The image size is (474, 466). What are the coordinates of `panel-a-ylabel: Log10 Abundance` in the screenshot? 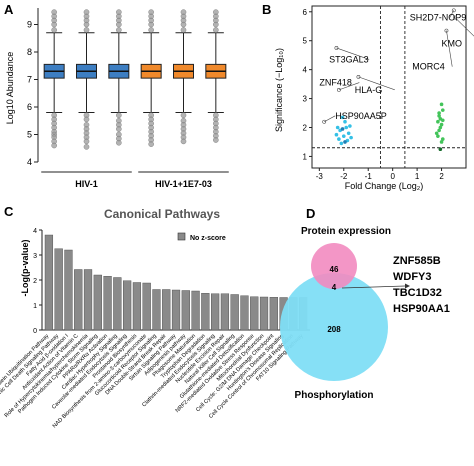 It's located at (10, 88).